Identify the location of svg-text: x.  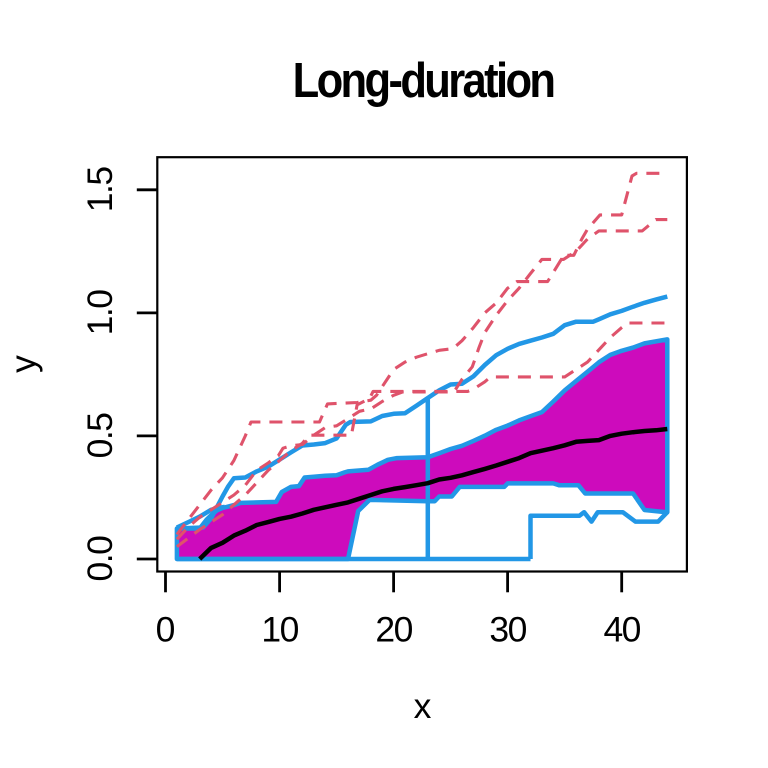
(423, 706).